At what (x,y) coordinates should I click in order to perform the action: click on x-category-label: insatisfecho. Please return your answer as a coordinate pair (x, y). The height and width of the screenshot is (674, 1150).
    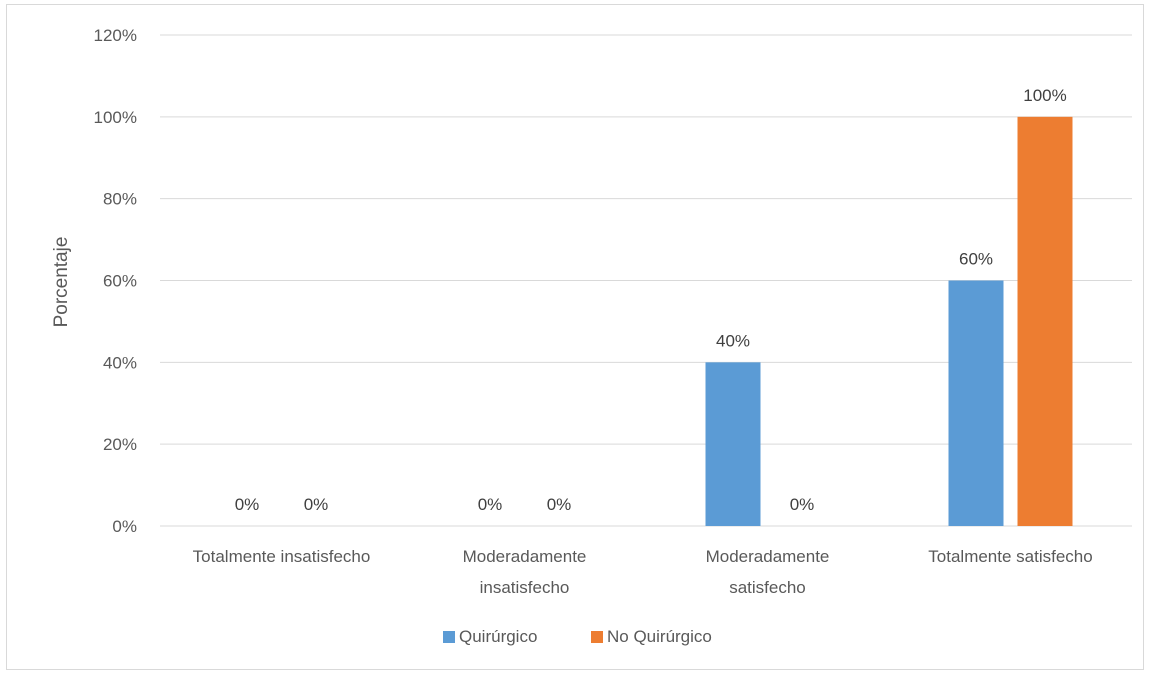
    Looking at the image, I should click on (525, 587).